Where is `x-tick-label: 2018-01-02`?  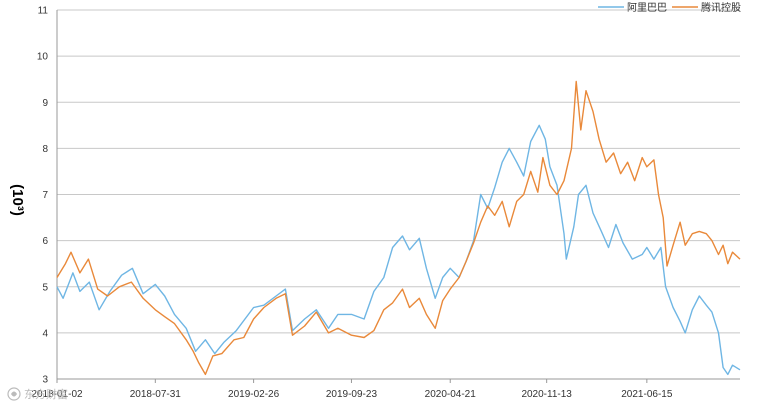
x-tick-label: 2018-01-02 is located at coordinates (57, 394).